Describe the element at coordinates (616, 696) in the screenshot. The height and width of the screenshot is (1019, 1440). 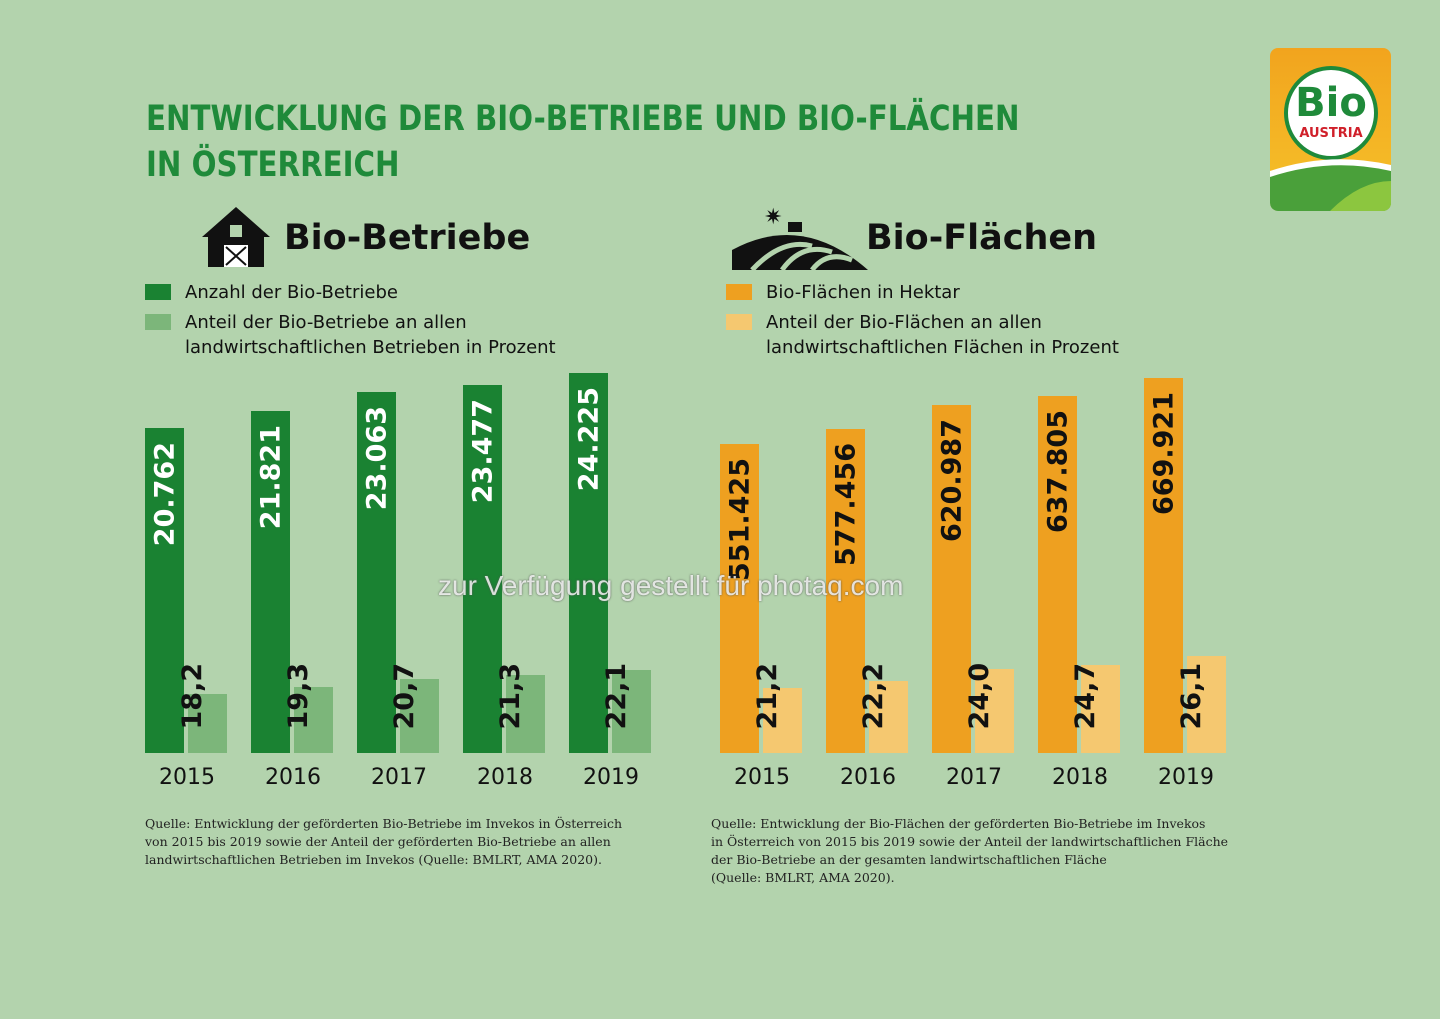
I see `value-label: 22,1` at that location.